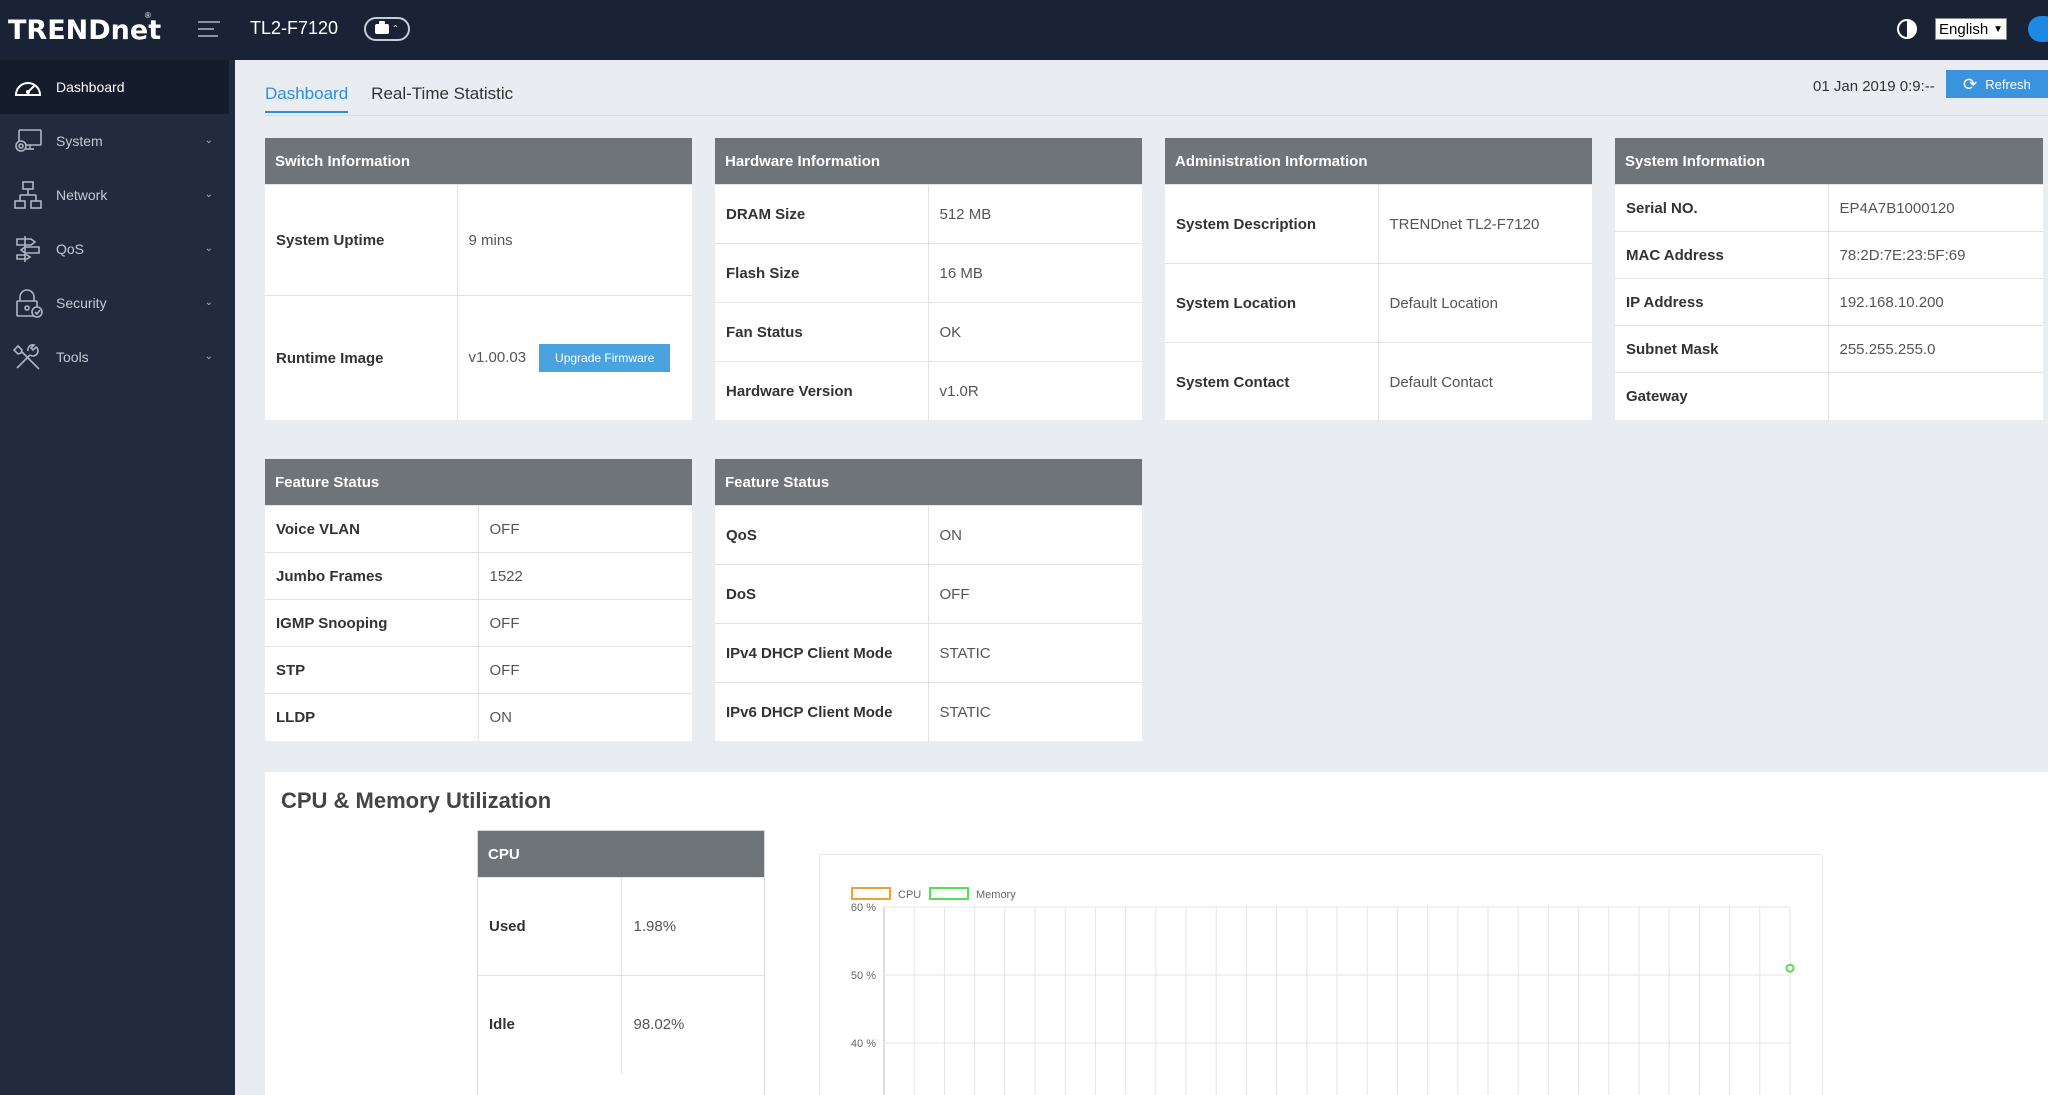 The height and width of the screenshot is (1095, 2048). Describe the element at coordinates (81, 303) in the screenshot. I see `sidebar-item-label: Security` at that location.